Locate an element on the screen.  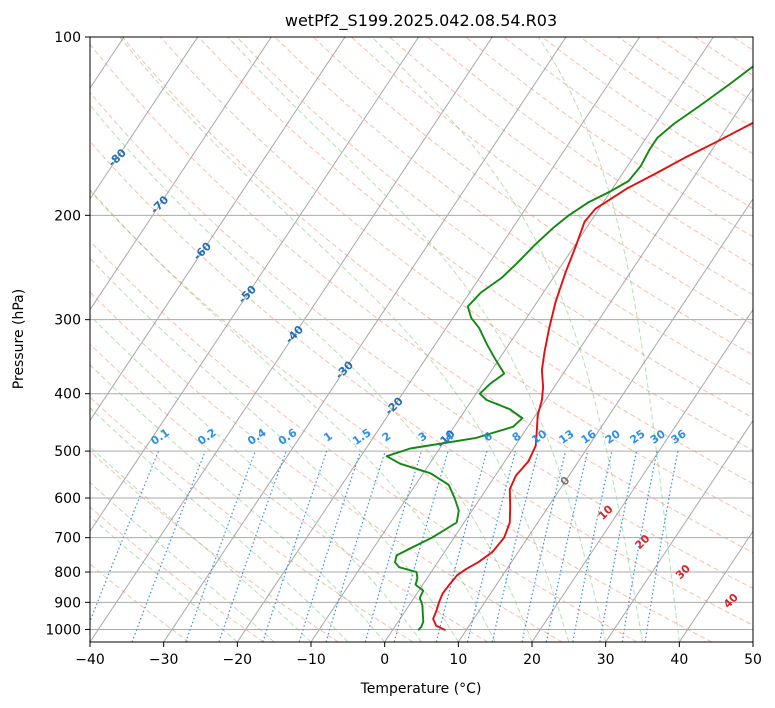
mixing-ratio-label: 13 is located at coordinates (567, 436).